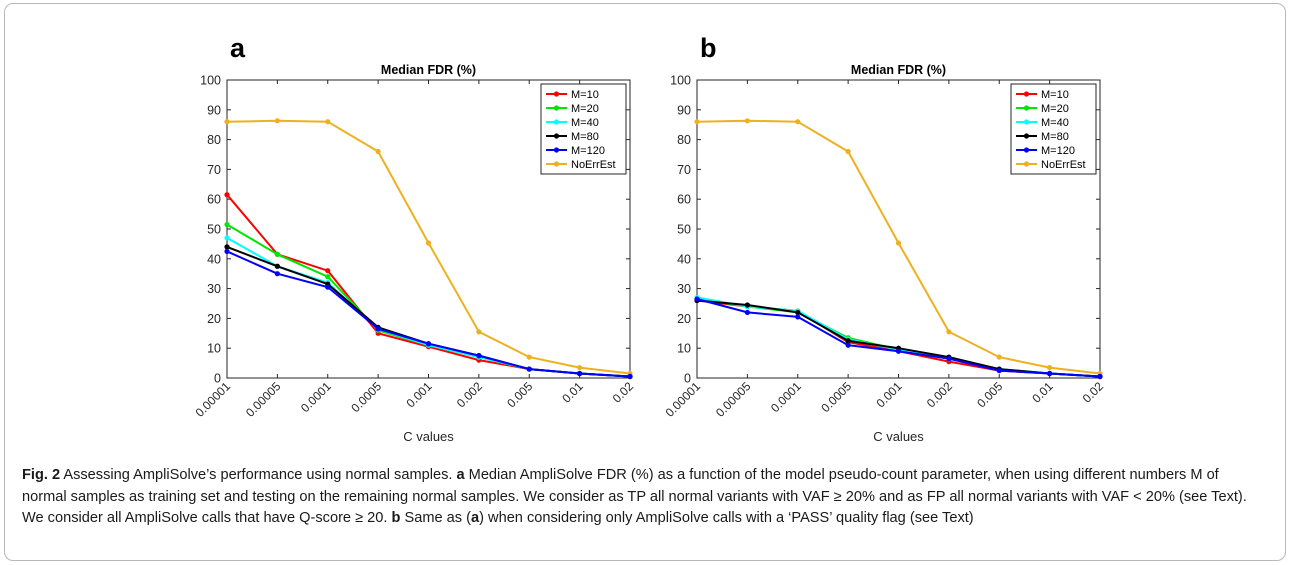  What do you see at coordinates (238, 48) in the screenshot?
I see `panel-letter: a` at bounding box center [238, 48].